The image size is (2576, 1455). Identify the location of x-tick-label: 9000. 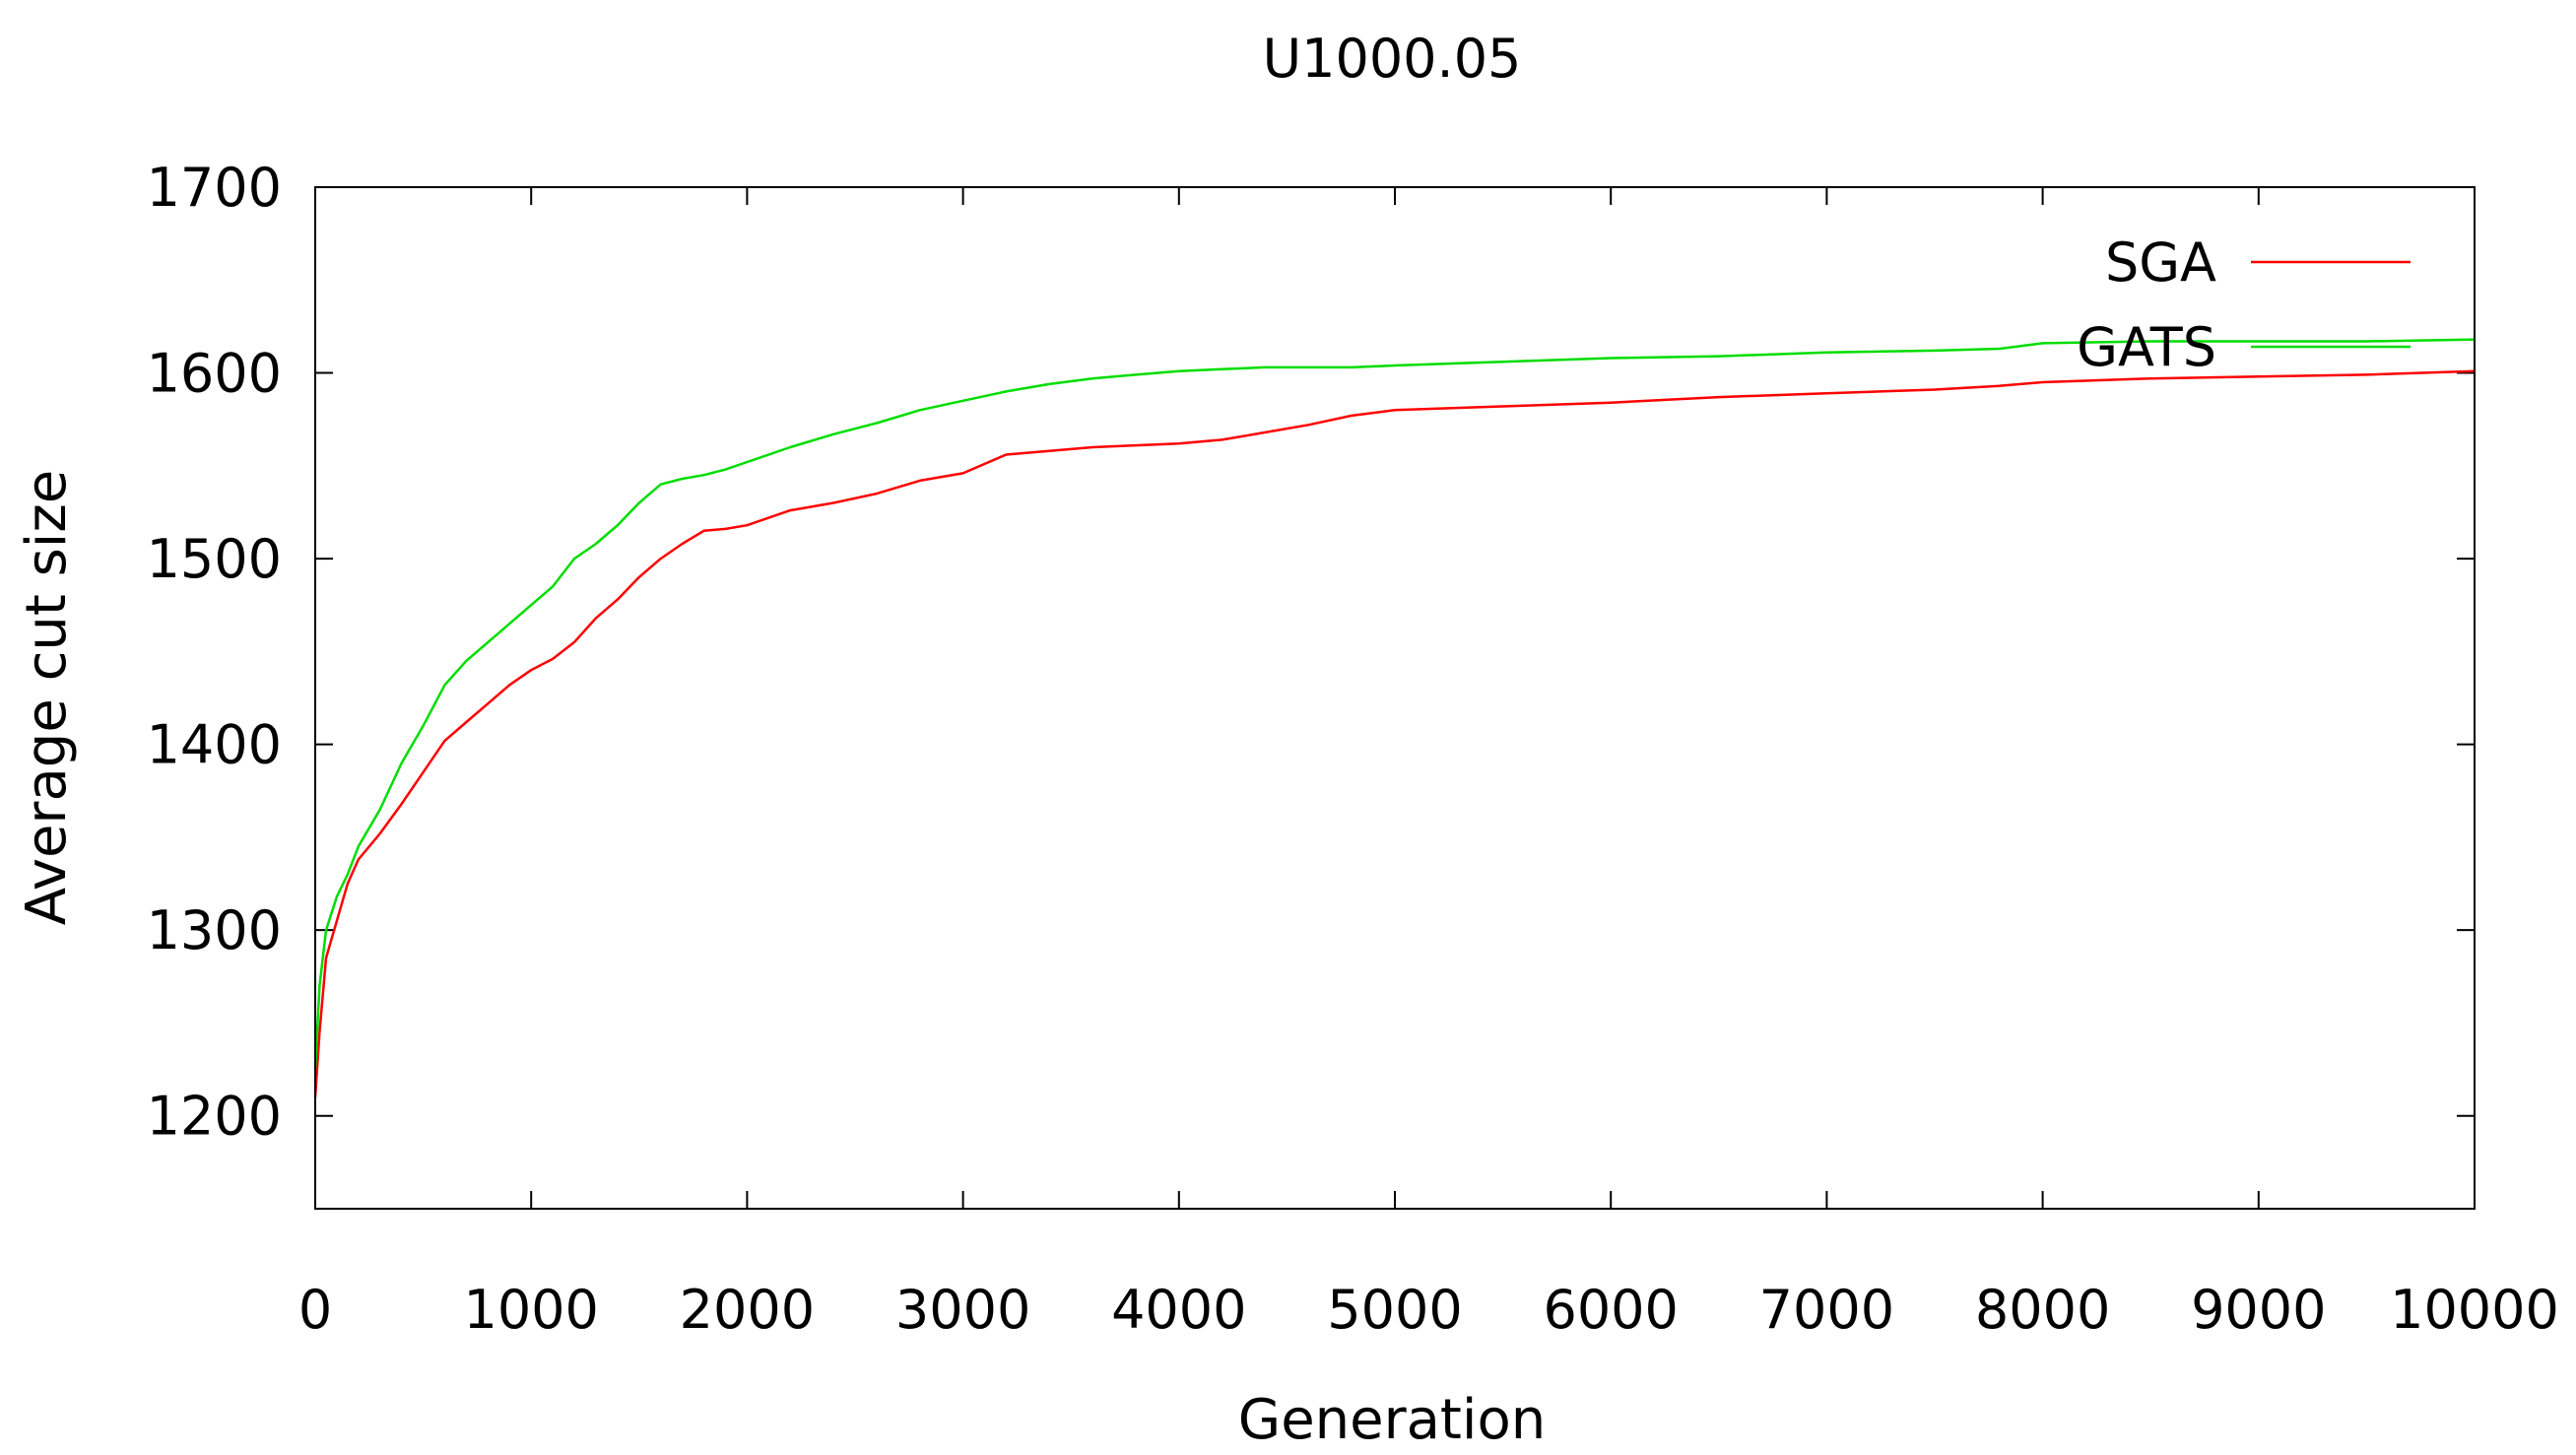
(2259, 1310).